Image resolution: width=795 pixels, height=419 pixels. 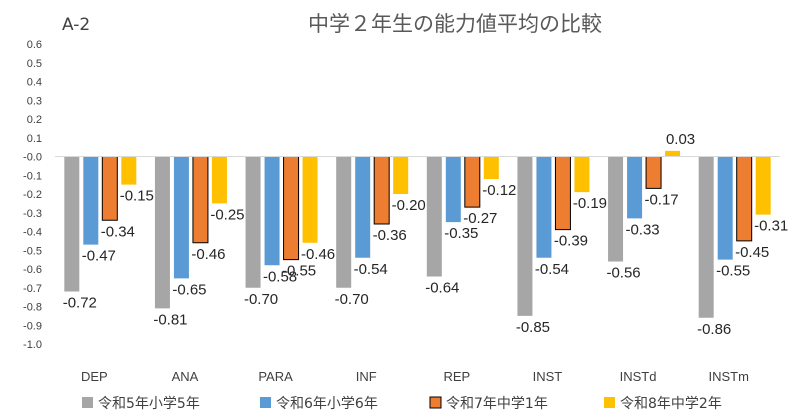 I want to click on data-label: -0.72, so click(x=80, y=303).